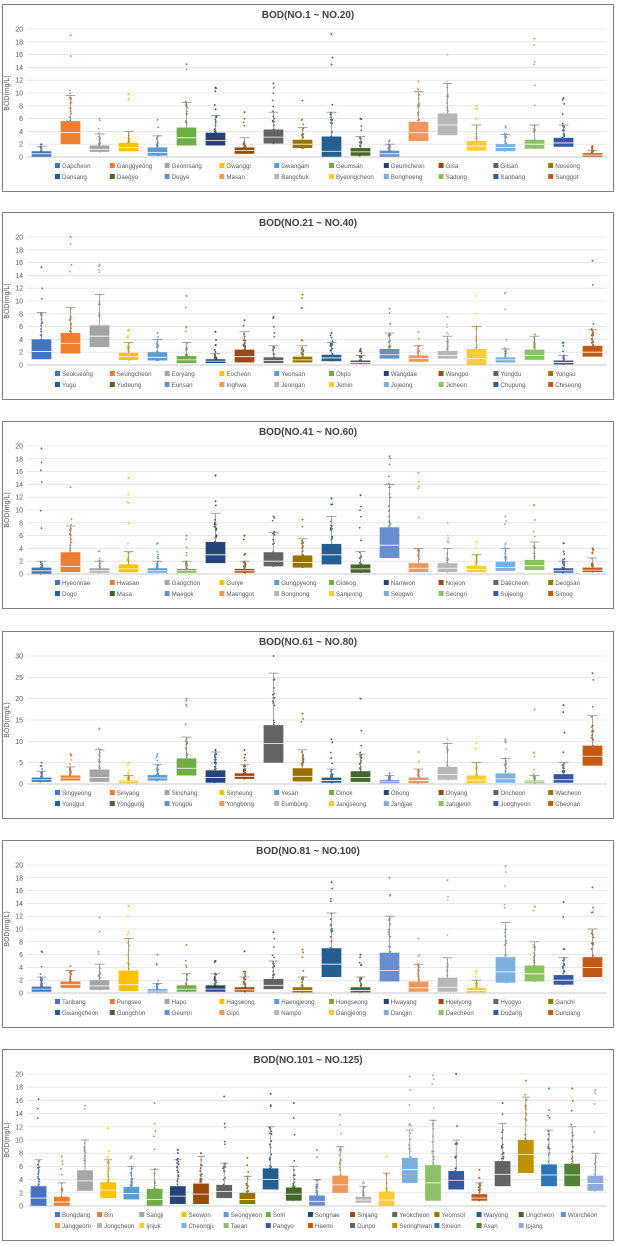 The height and width of the screenshot is (1245, 619). Describe the element at coordinates (70, 767) in the screenshot. I see `box-sinyang` at that location.